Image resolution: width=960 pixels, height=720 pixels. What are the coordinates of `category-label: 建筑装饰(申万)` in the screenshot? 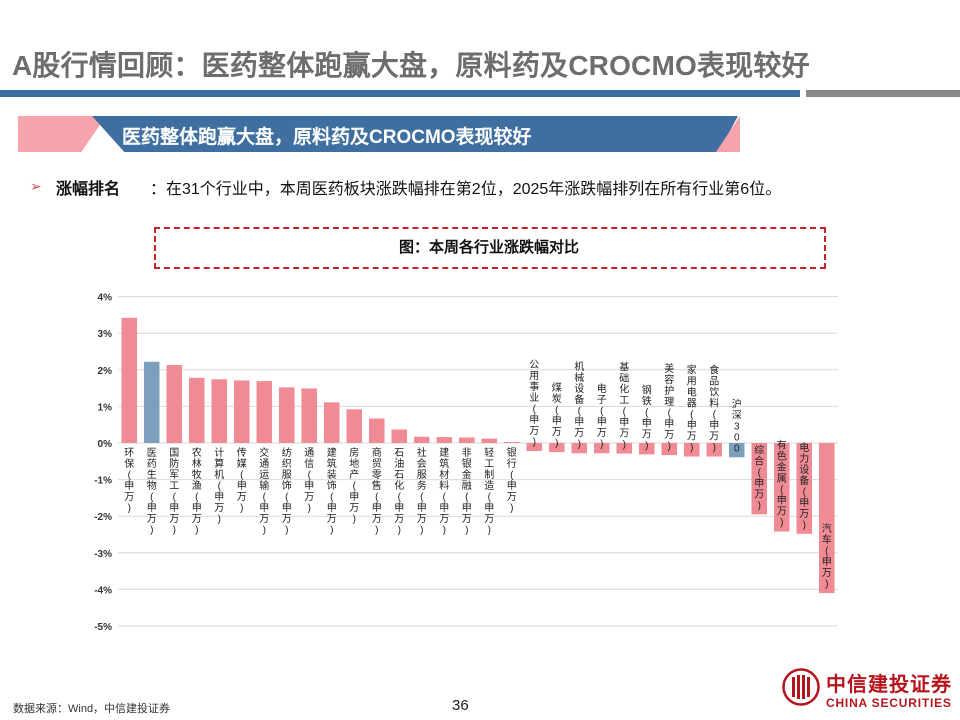 It's located at (332, 491).